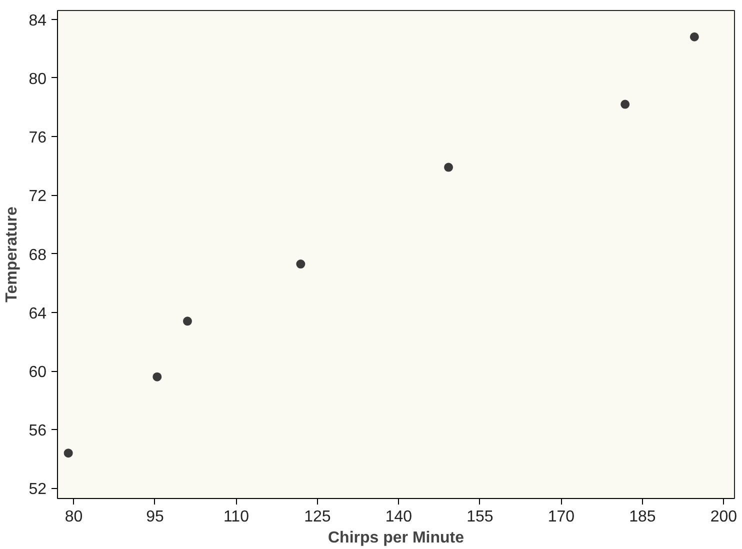  I want to click on y-tick-label: 80, so click(37, 79).